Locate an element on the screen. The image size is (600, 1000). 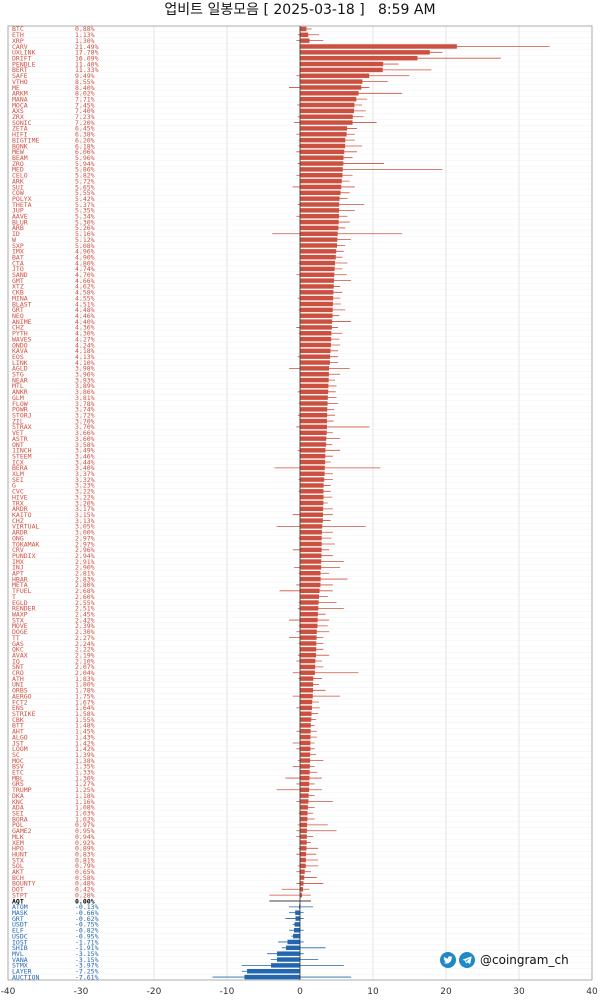
row-value: 1.43% is located at coordinates (85, 737).